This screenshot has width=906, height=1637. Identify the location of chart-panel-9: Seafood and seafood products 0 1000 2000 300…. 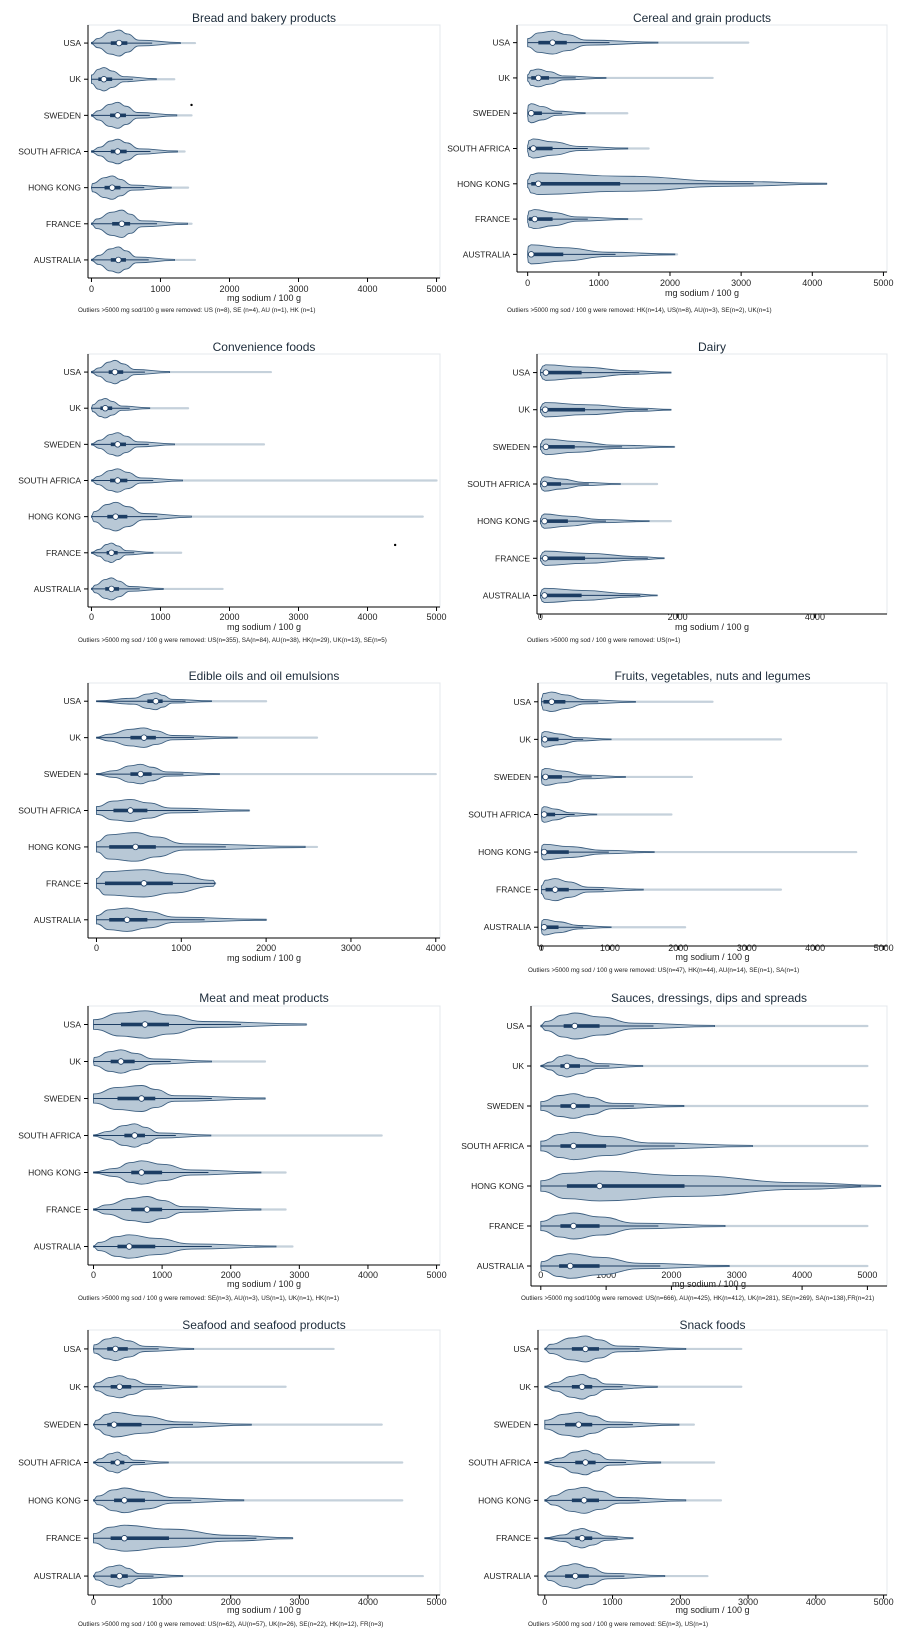
(232, 1473).